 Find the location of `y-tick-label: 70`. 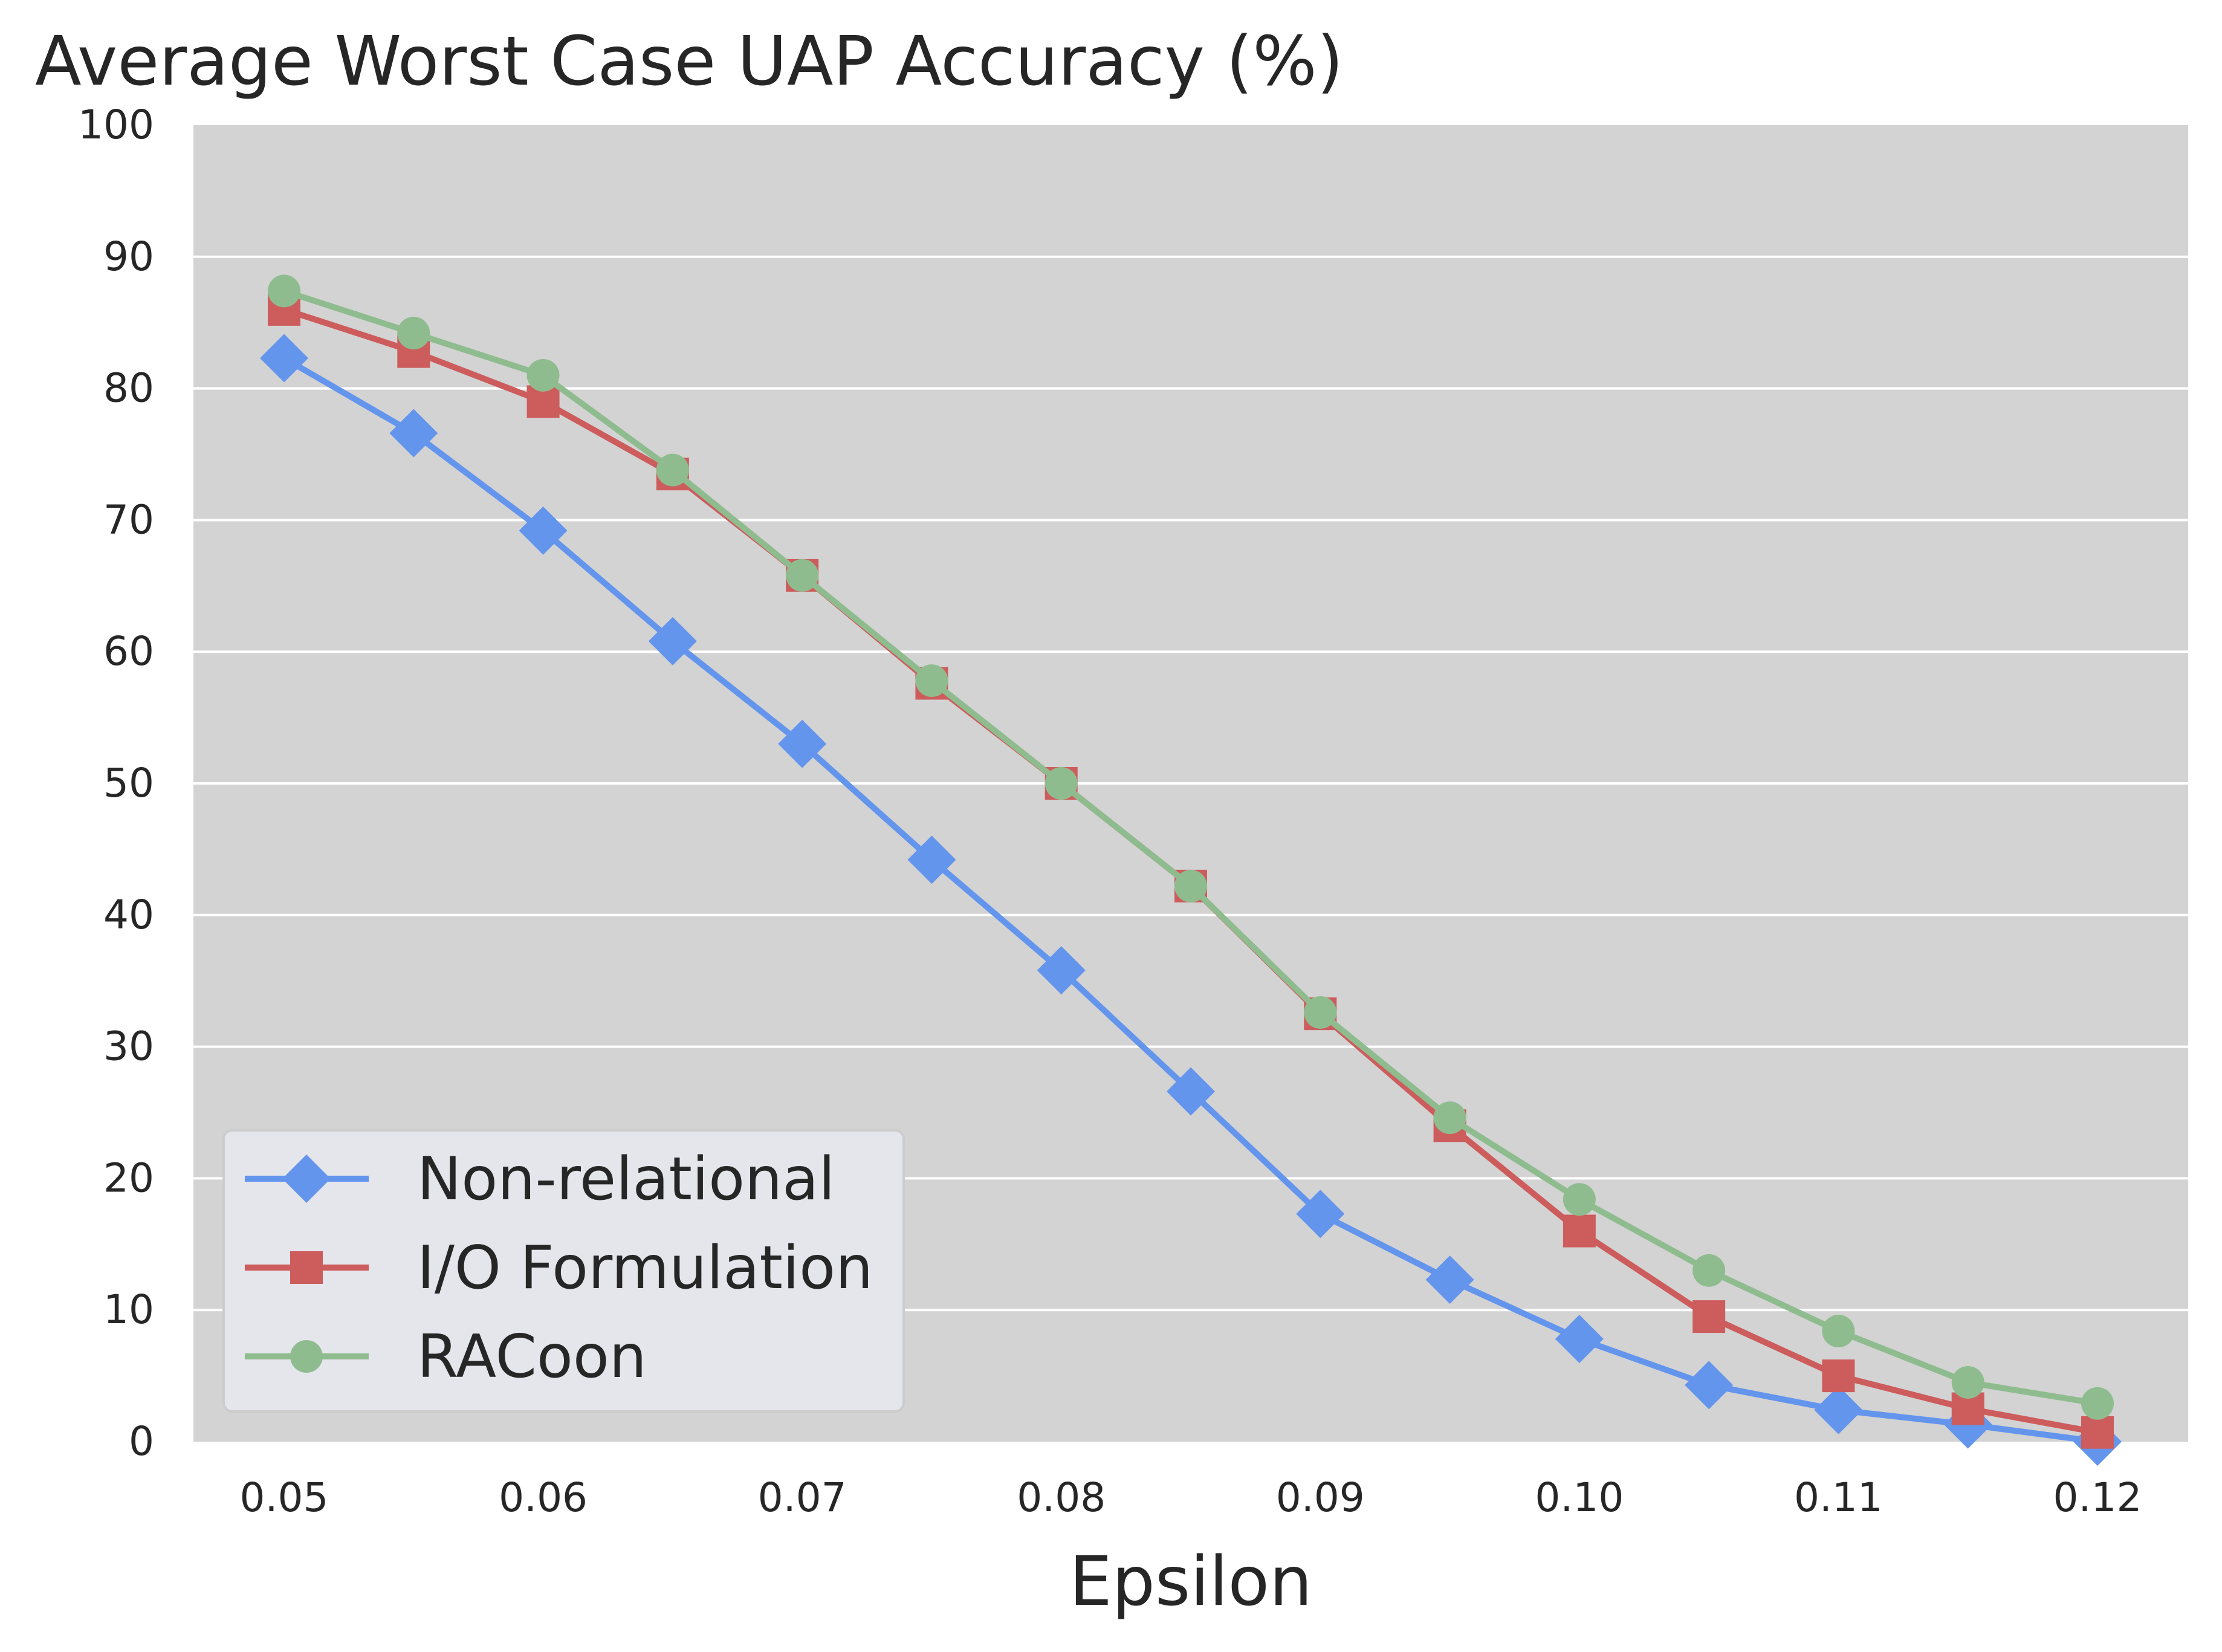

y-tick-label: 70 is located at coordinates (128, 519).